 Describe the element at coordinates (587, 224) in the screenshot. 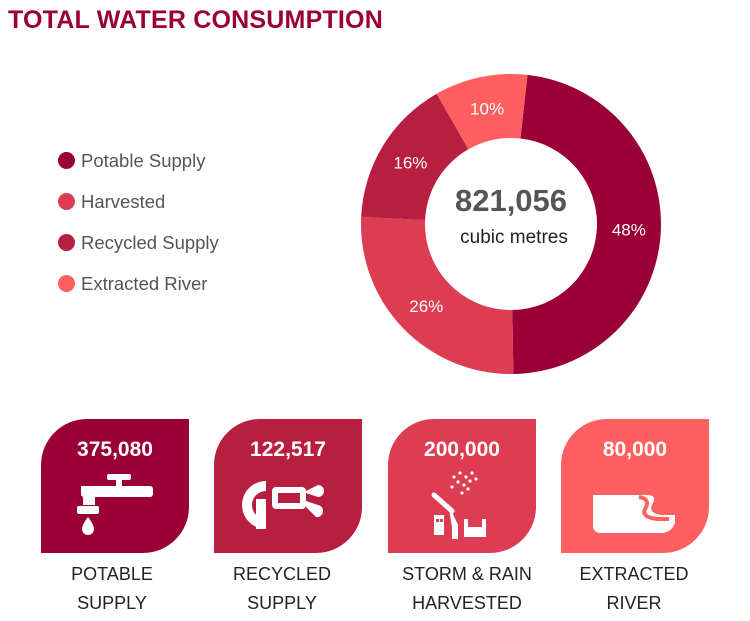

I see `donut-slice-potable-supply` at that location.